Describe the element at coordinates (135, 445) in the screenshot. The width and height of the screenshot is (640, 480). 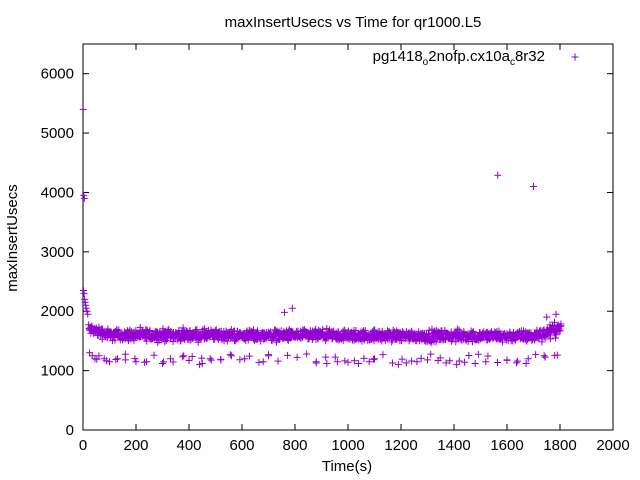
I see `x-tick-label: 200` at that location.